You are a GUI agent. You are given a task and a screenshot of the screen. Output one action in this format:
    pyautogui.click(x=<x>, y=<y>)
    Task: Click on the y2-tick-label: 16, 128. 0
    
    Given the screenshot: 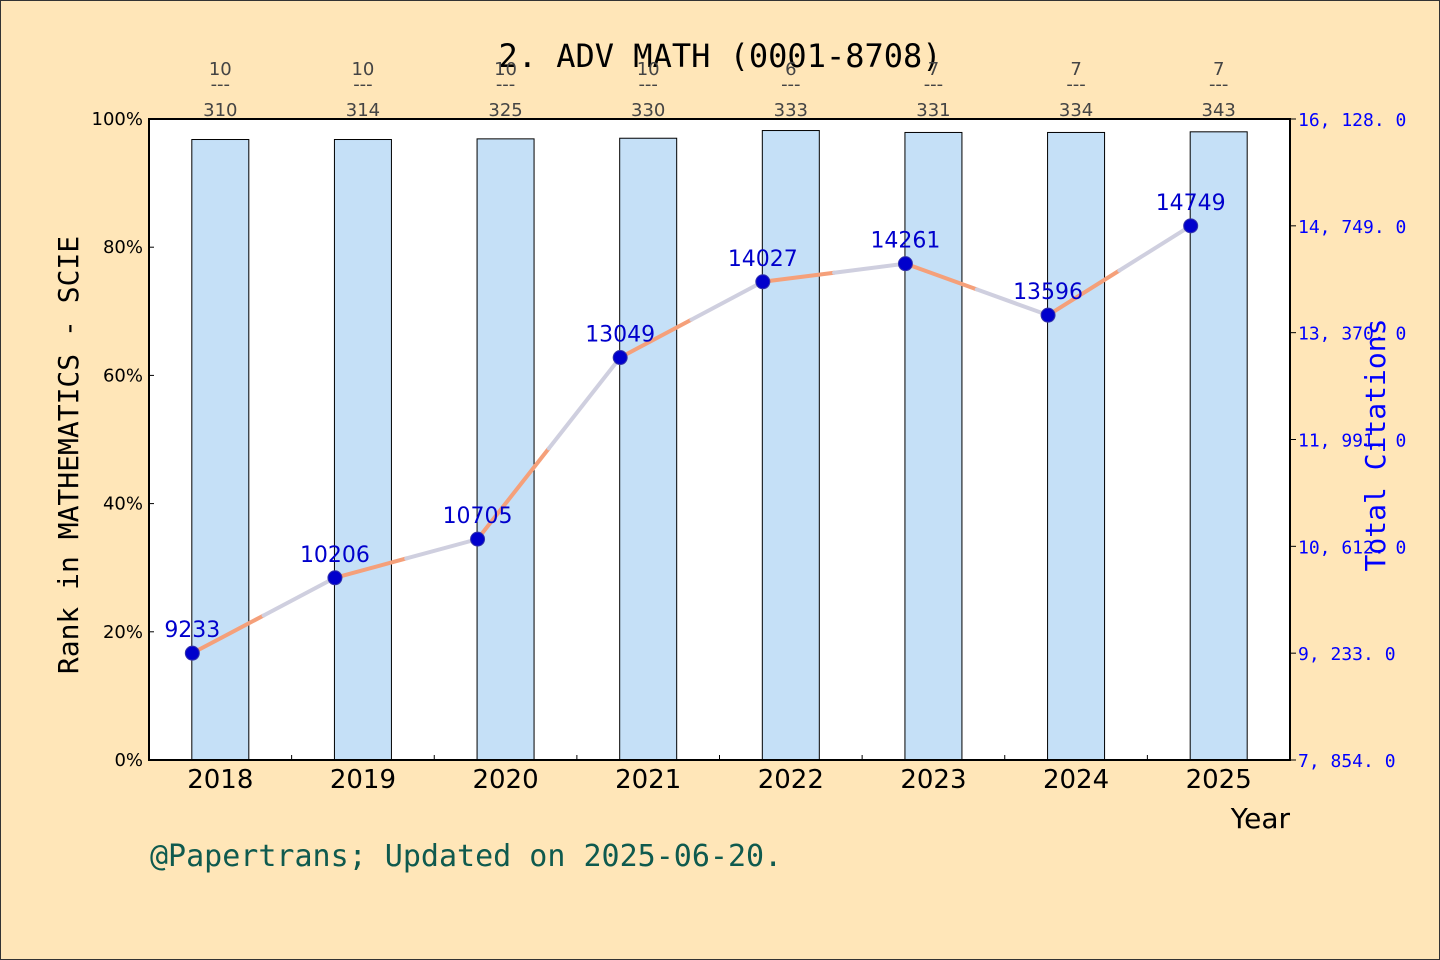 What is the action you would take?
    pyautogui.click(x=1352, y=120)
    